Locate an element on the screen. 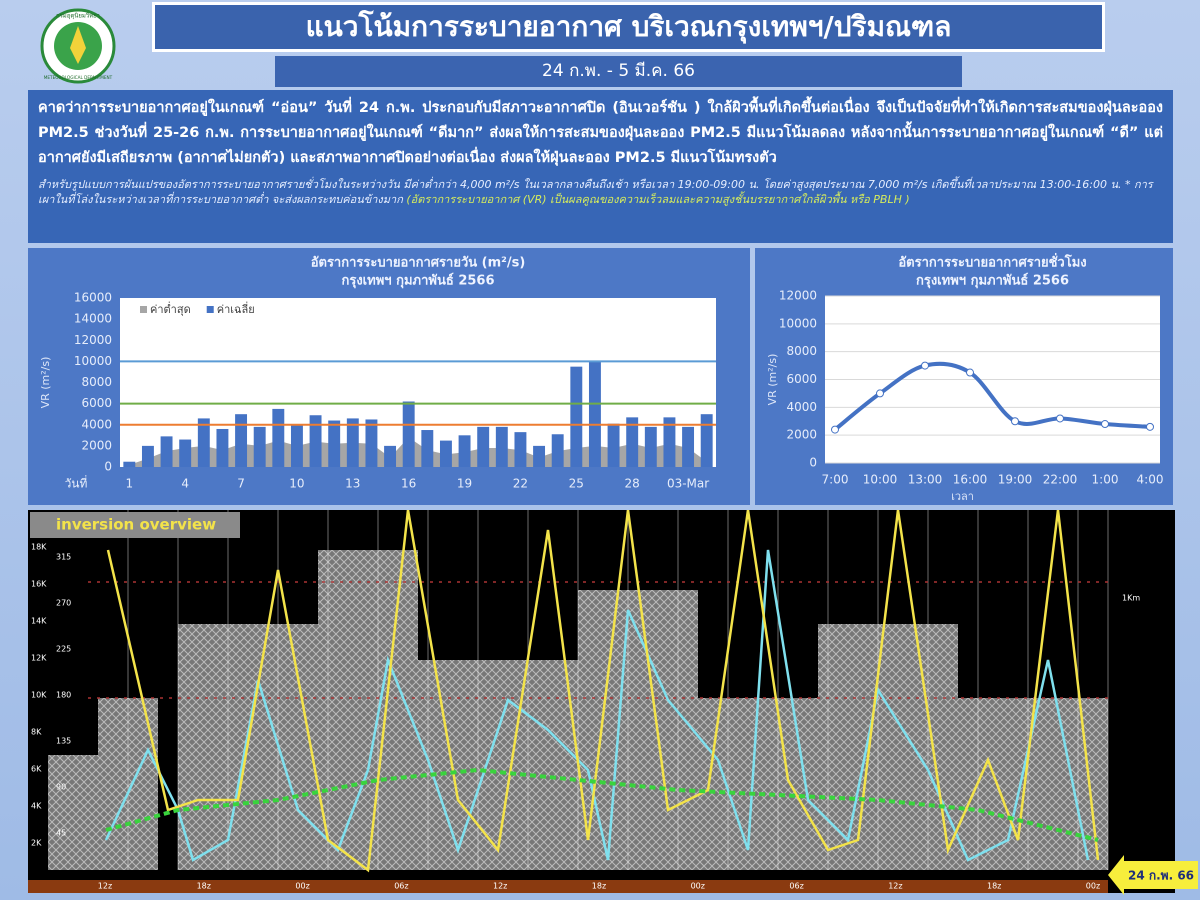 This screenshot has width=1200, height=900. x-tick-label: 28 is located at coordinates (632, 484).